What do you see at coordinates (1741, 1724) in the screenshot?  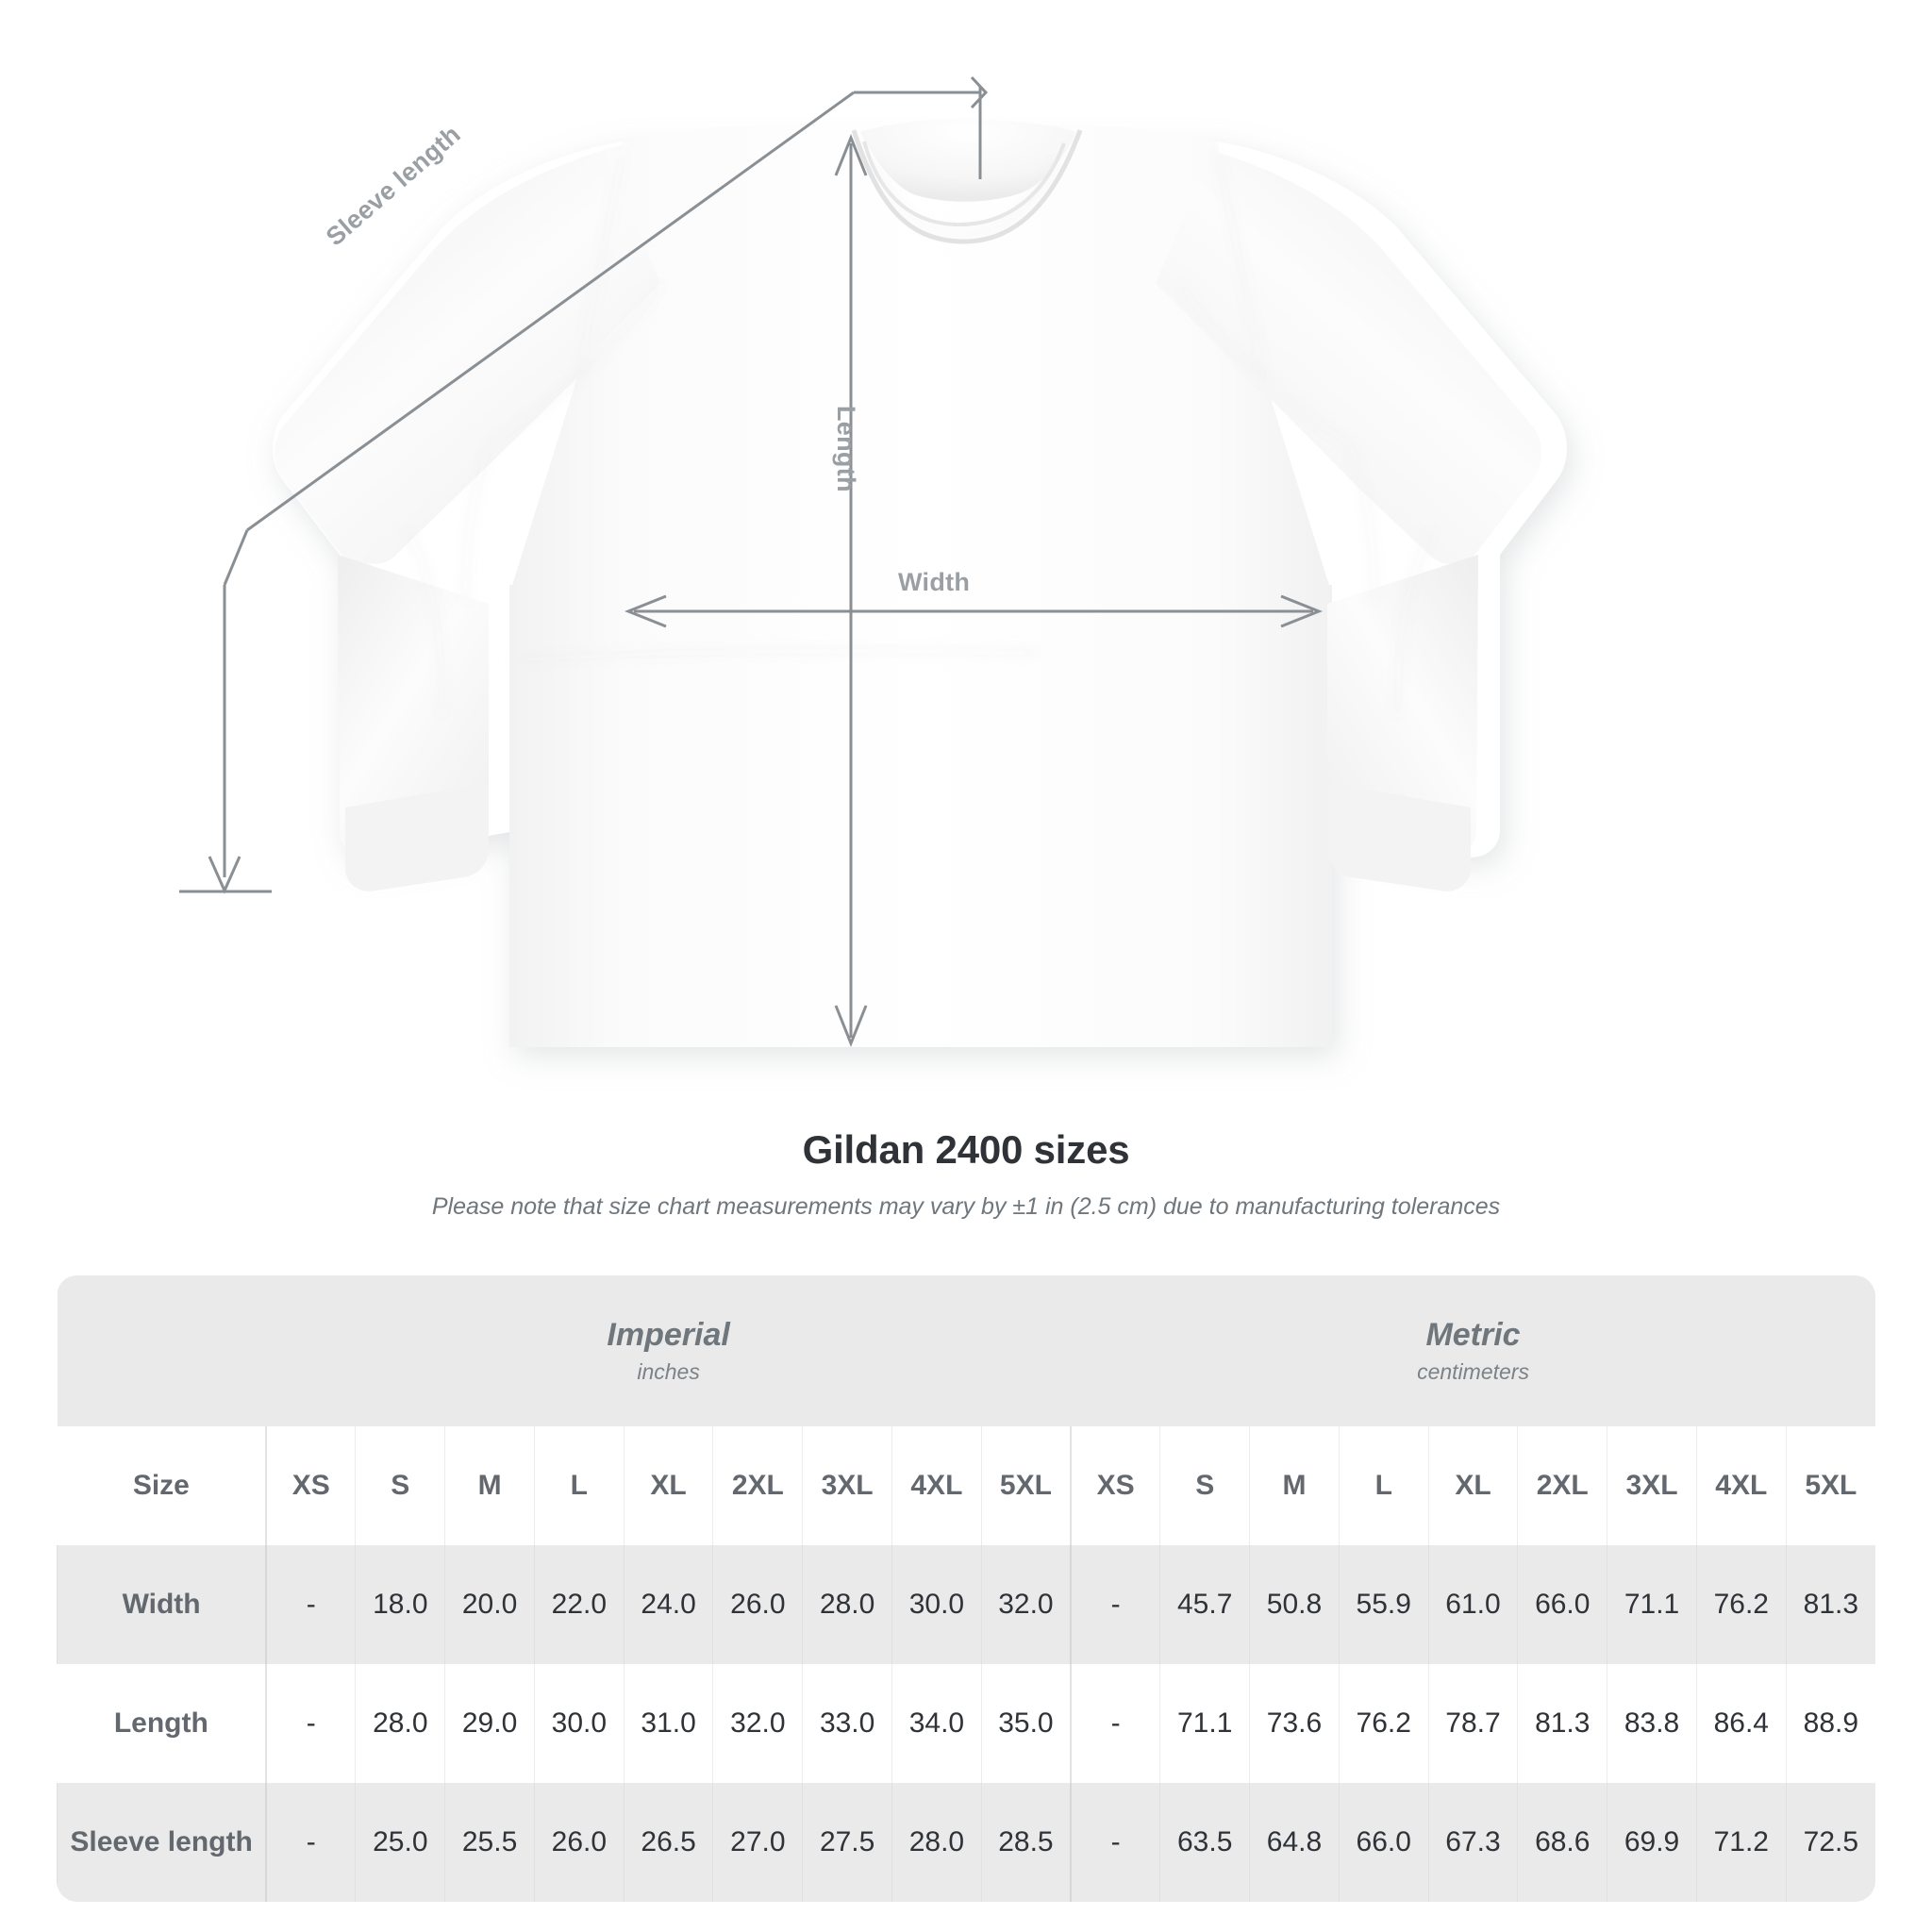 I see `cell-length-cm-4xl: 86.4` at bounding box center [1741, 1724].